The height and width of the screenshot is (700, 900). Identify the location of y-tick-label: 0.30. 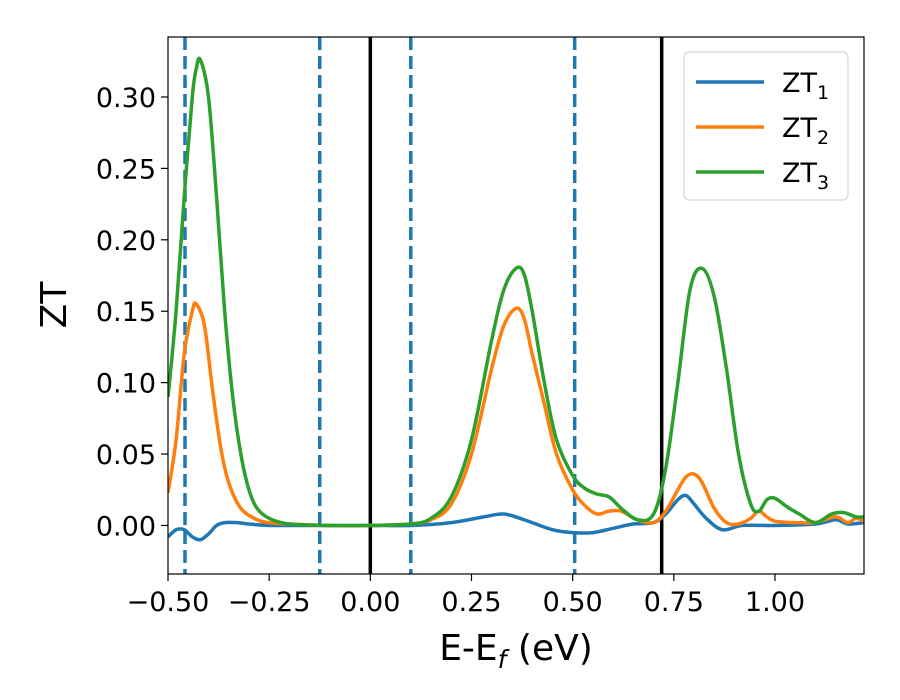
(126, 98).